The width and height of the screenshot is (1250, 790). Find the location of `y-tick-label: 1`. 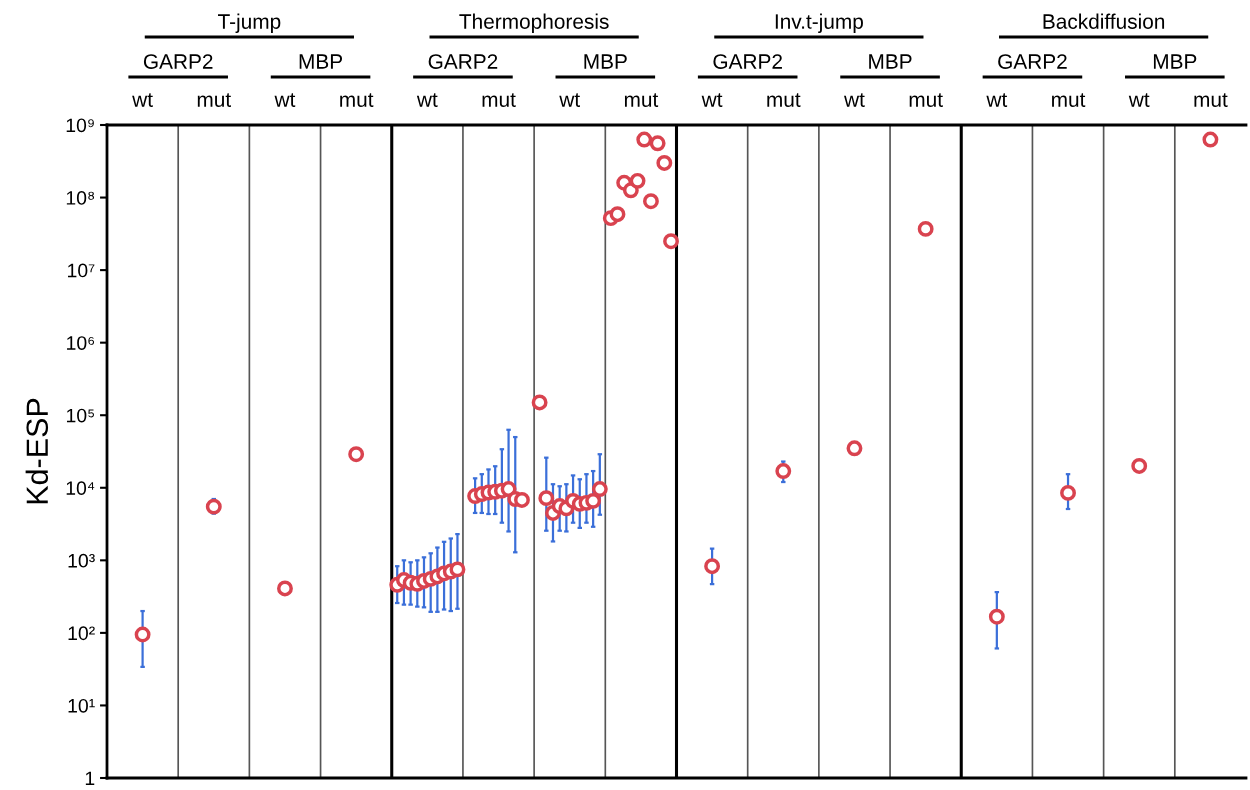

y-tick-label: 1 is located at coordinates (90, 778).